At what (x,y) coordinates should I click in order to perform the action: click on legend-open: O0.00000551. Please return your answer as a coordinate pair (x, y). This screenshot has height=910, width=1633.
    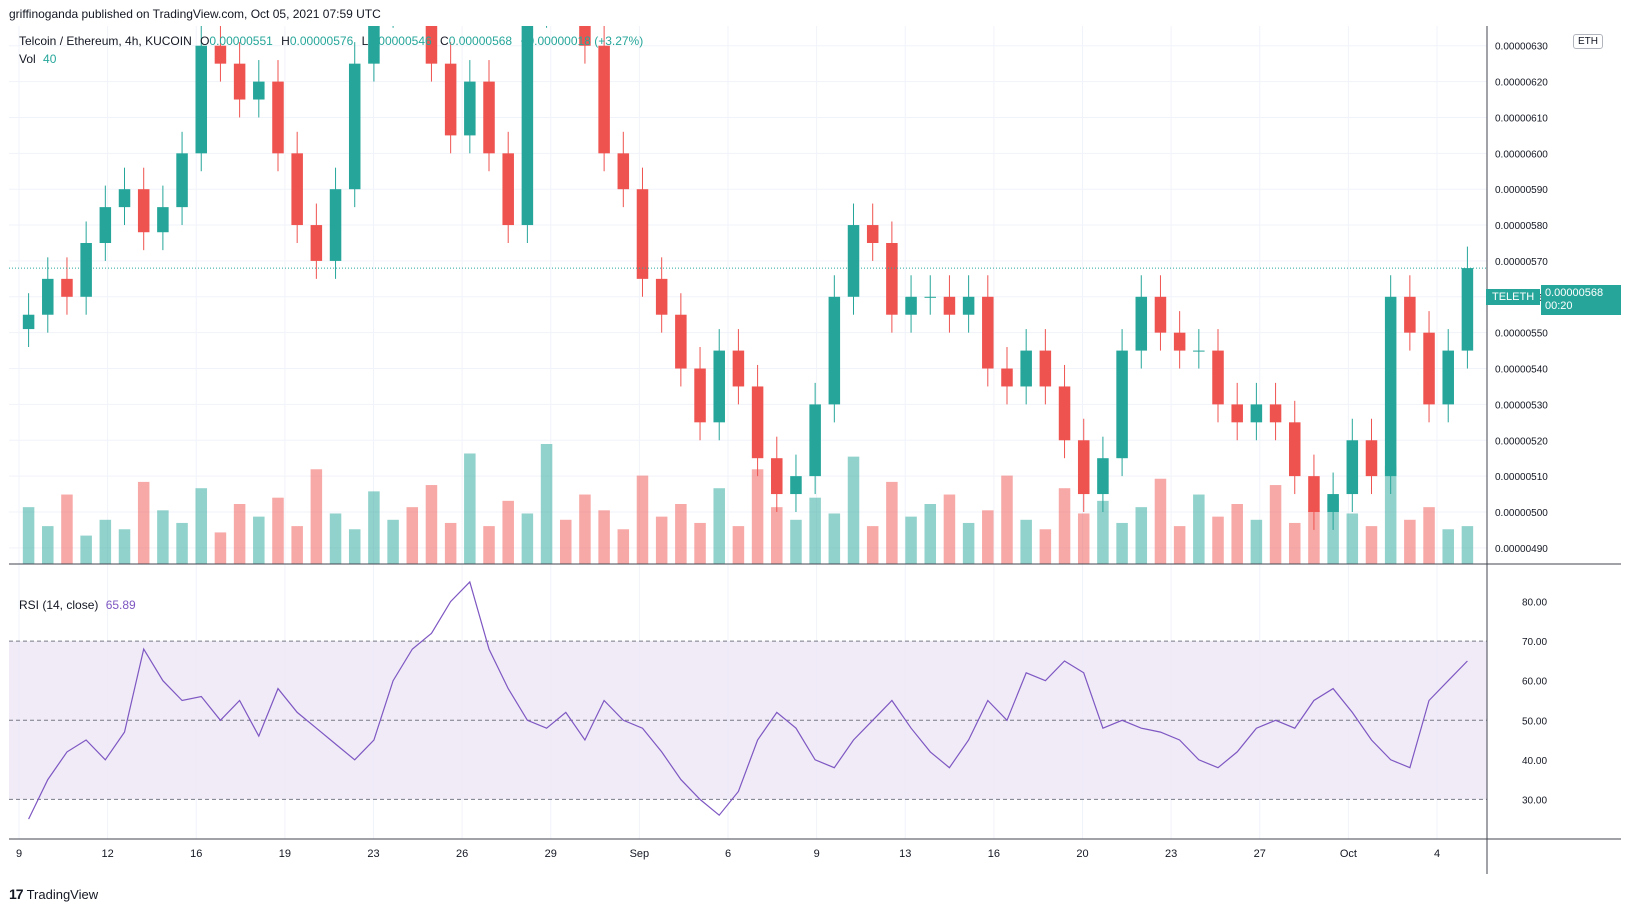
    Looking at the image, I should click on (236, 41).